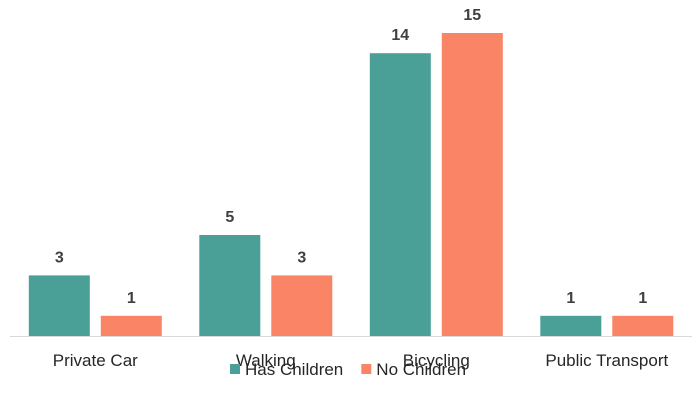 The height and width of the screenshot is (412, 696). What do you see at coordinates (230, 285) in the screenshot?
I see `bar-has-children-walking` at bounding box center [230, 285].